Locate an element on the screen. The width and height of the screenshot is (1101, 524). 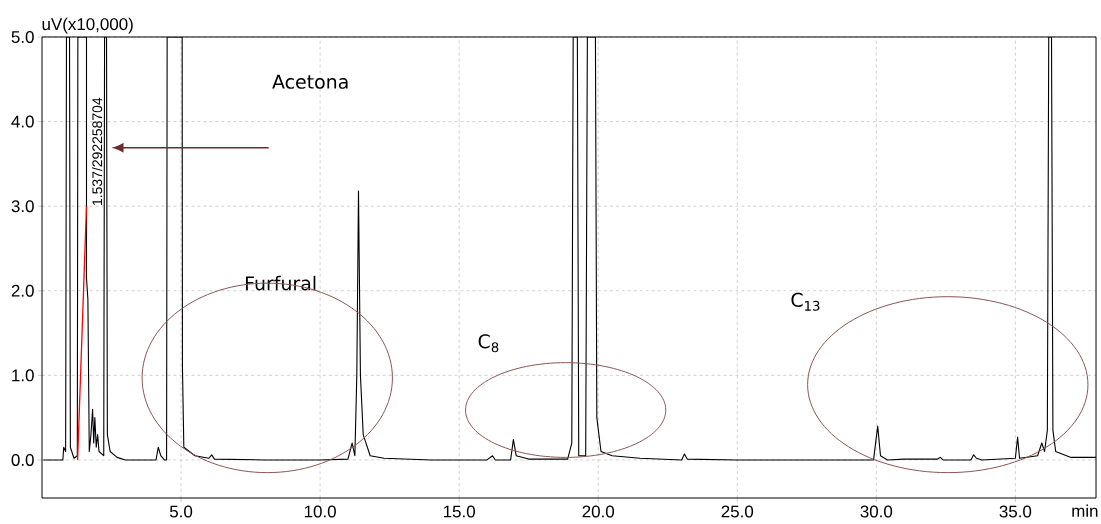
annotation: Furfural is located at coordinates (281, 283).